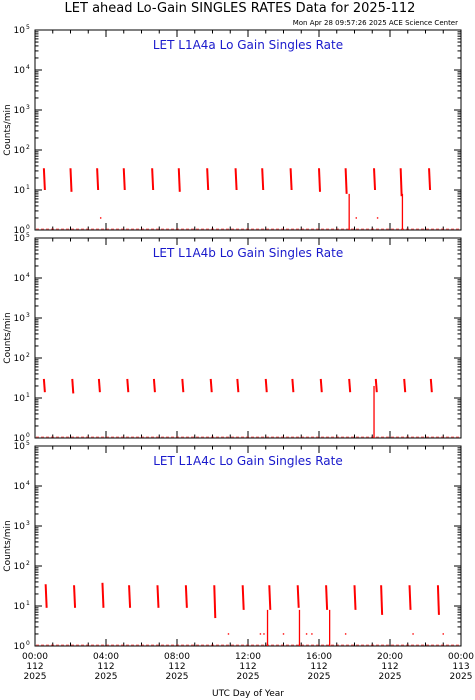 The image size is (475, 700). I want to click on x-tick-time: 00:00, so click(35, 657).